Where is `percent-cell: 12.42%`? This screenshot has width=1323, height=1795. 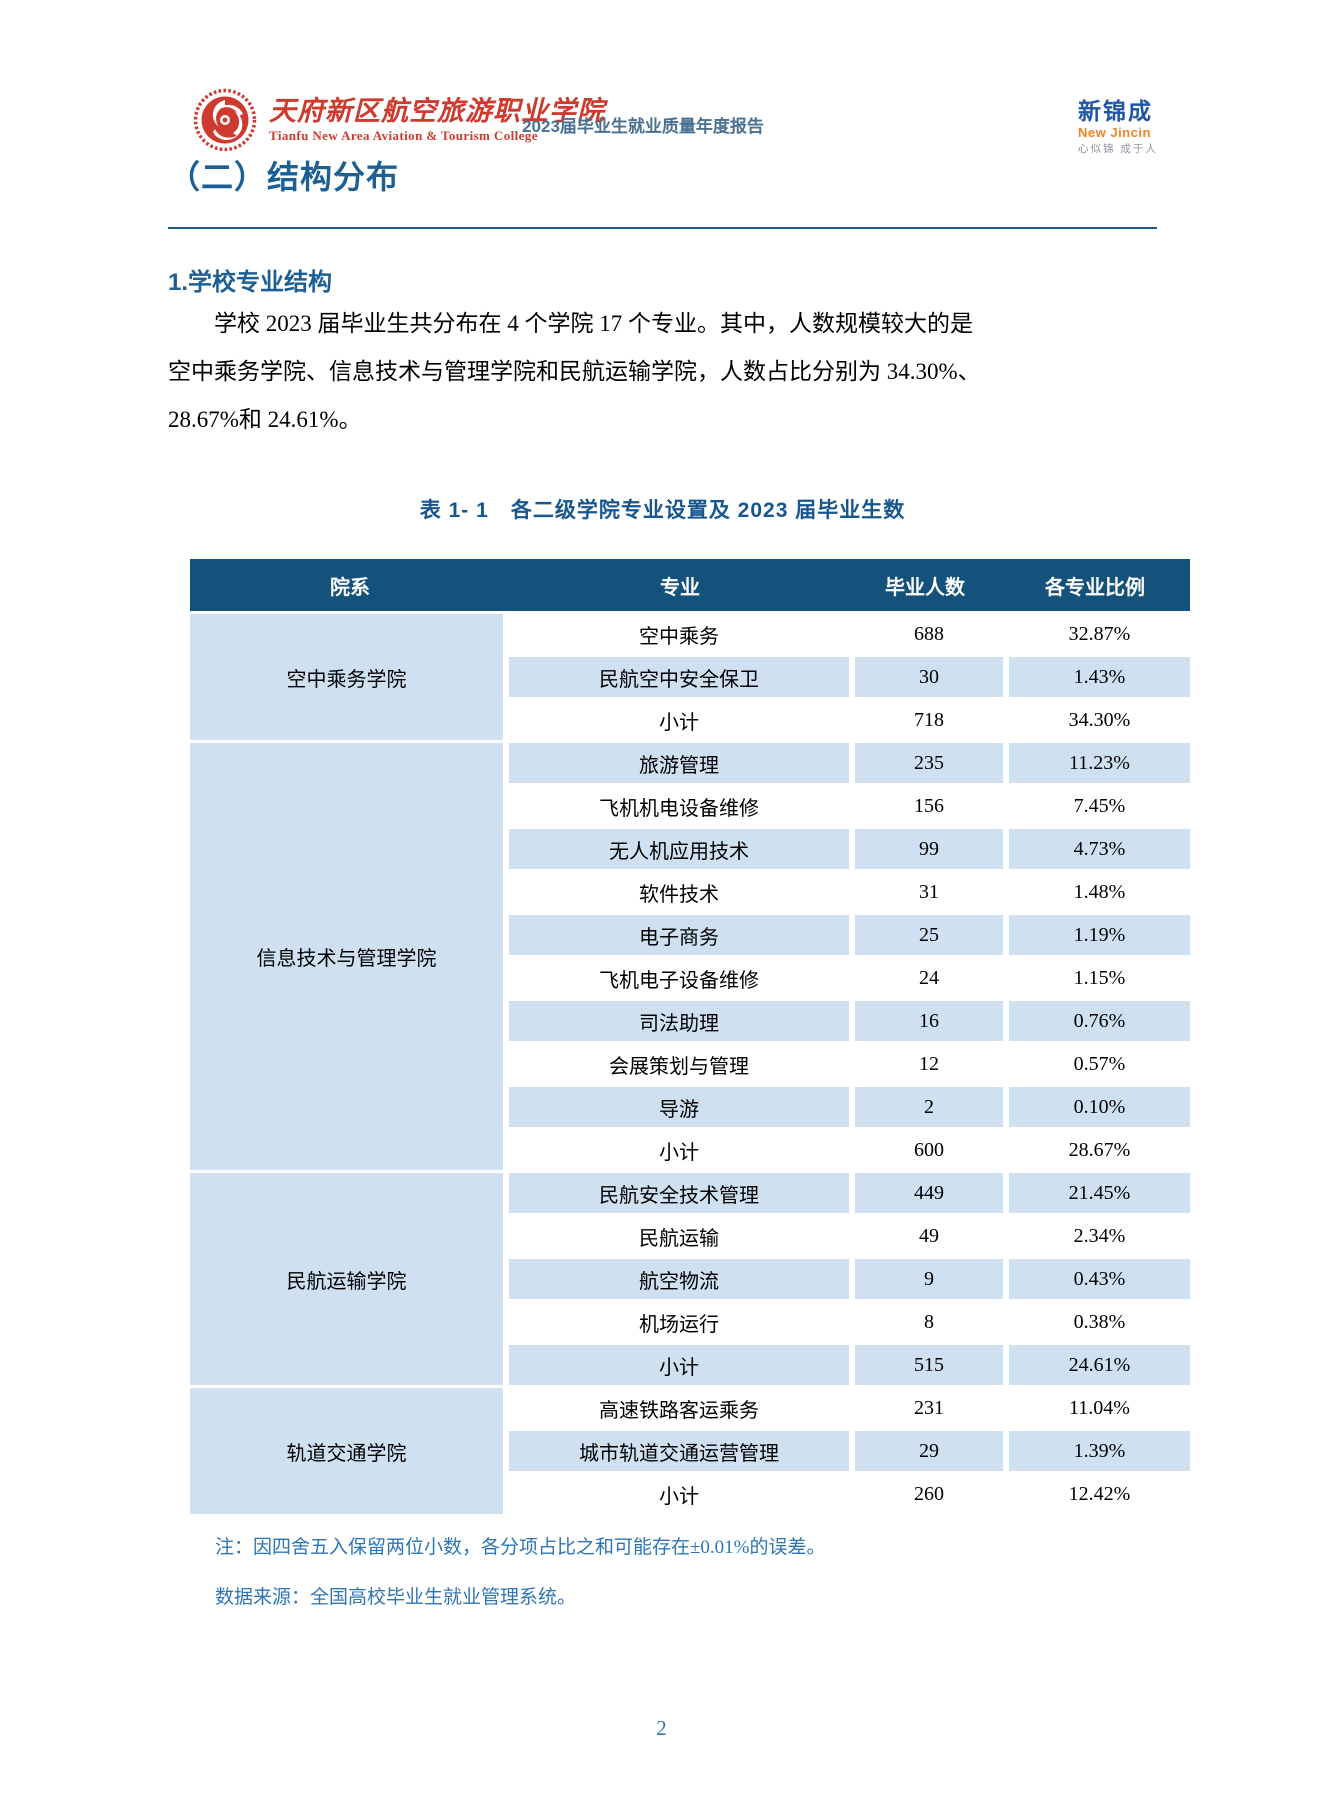 percent-cell: 12.42% is located at coordinates (1099, 1494).